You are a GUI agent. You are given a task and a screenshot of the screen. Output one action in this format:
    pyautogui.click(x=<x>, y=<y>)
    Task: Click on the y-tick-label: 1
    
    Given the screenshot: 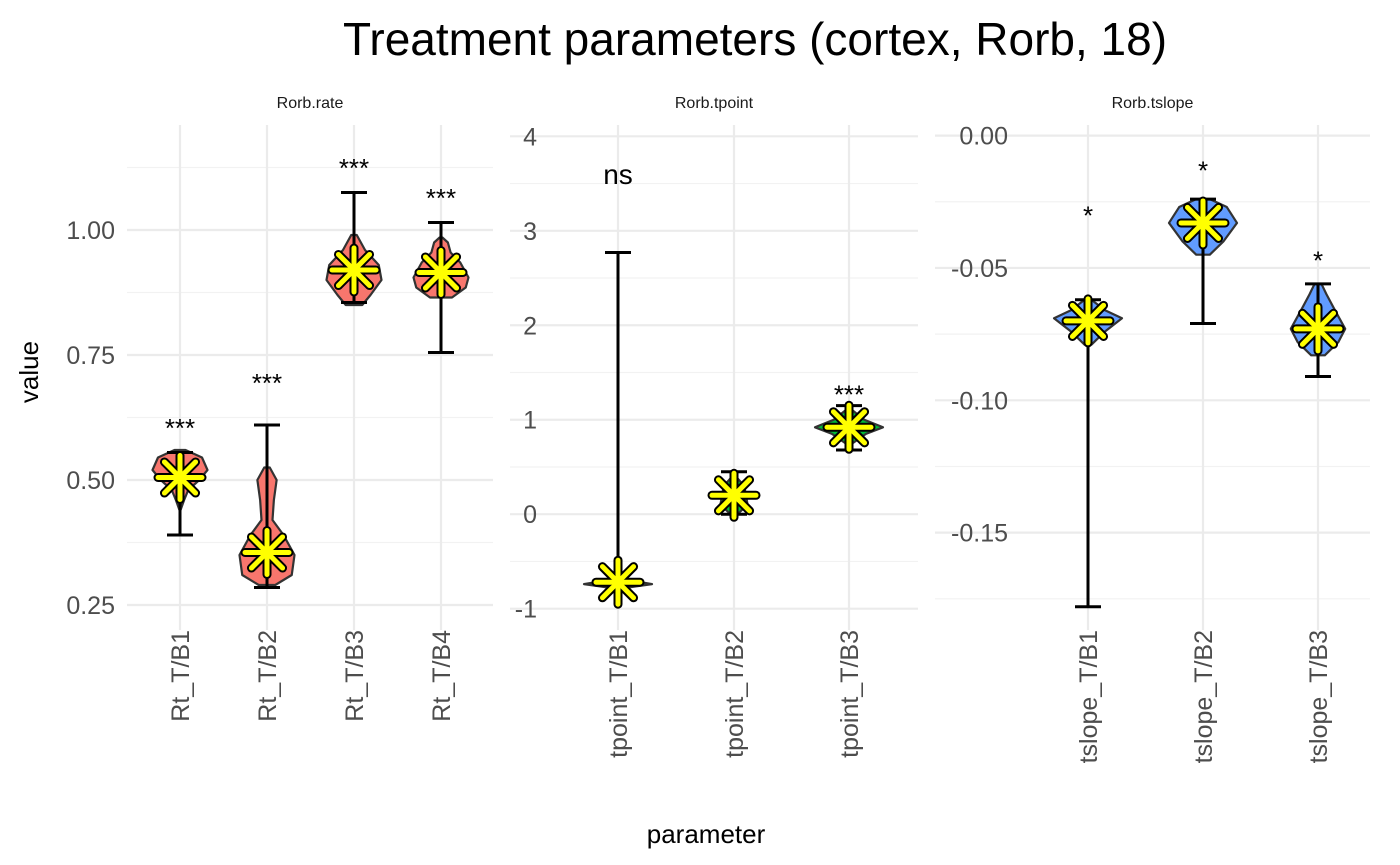 What is the action you would take?
    pyautogui.click(x=530, y=421)
    